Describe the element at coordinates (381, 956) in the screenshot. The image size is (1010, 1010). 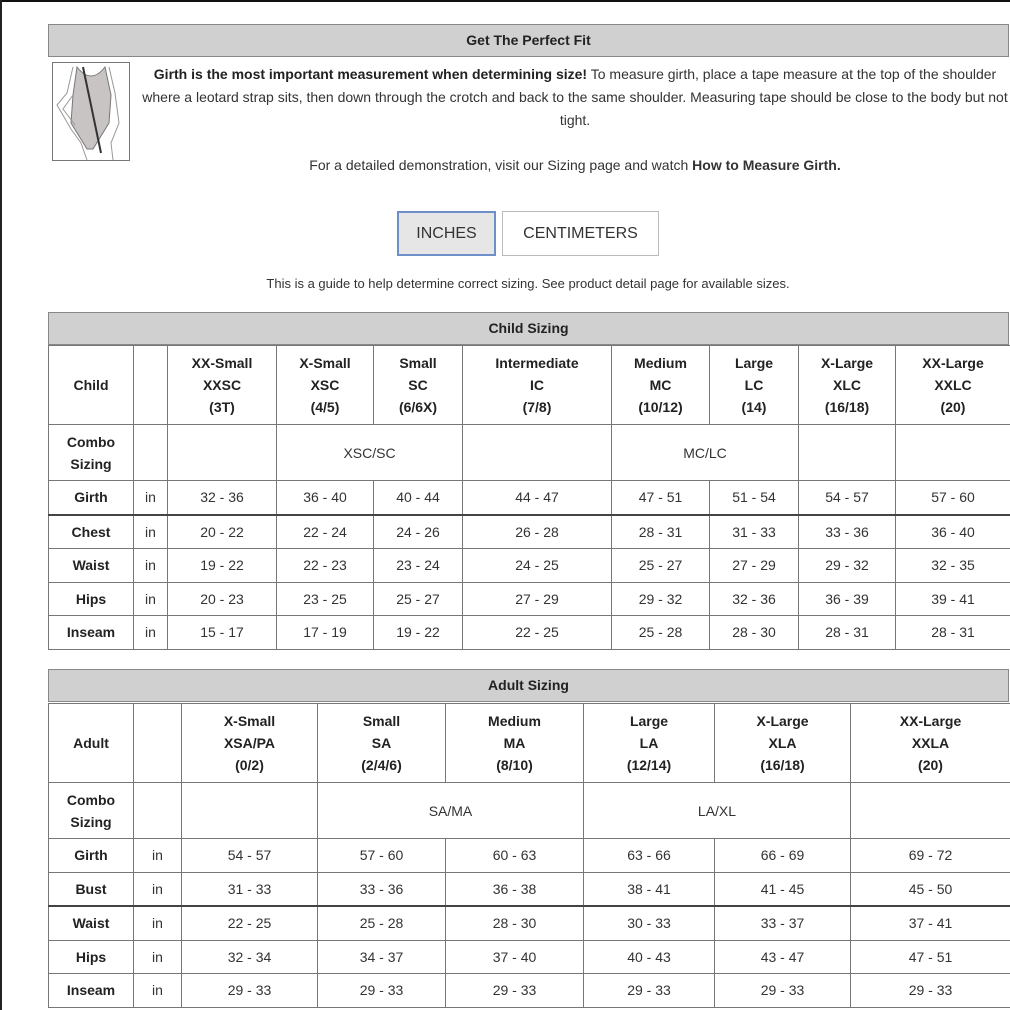
I see `measurement-value: 34 - 37` at that location.